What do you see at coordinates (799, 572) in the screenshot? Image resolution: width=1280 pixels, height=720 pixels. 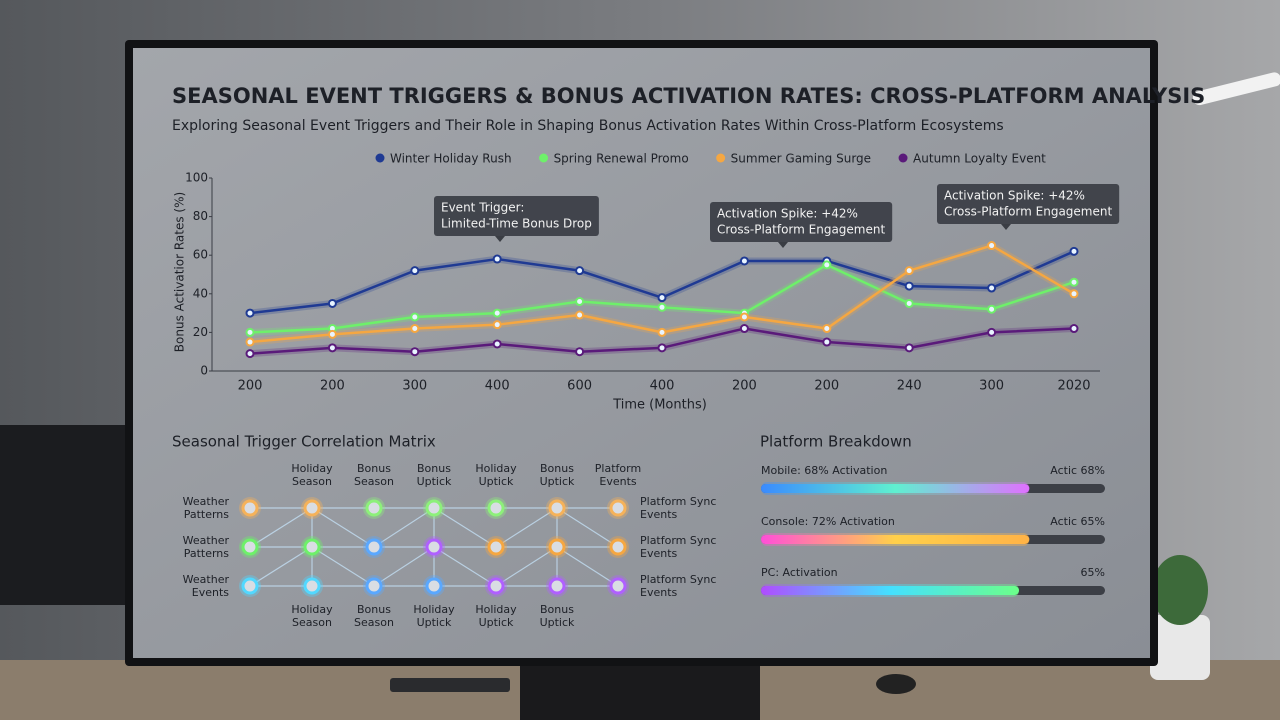 I see `platform-label: PC: Activation` at bounding box center [799, 572].